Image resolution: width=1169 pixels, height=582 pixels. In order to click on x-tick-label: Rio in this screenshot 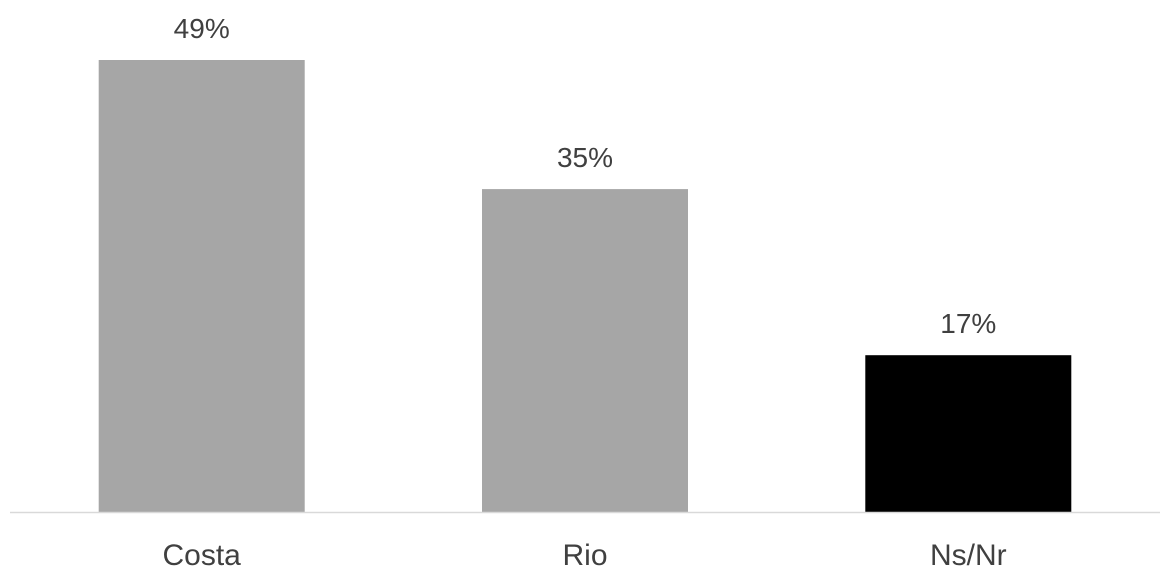, I will do `click(584, 555)`.